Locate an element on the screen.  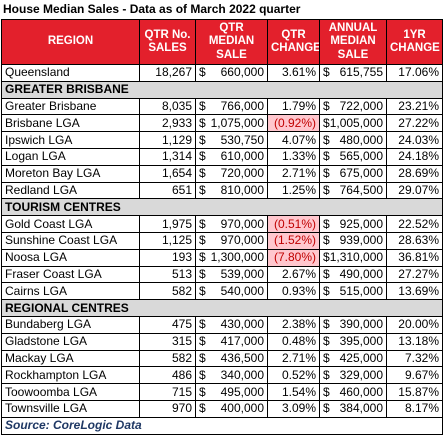
currency-cell: $400,000 is located at coordinates (231, 408).